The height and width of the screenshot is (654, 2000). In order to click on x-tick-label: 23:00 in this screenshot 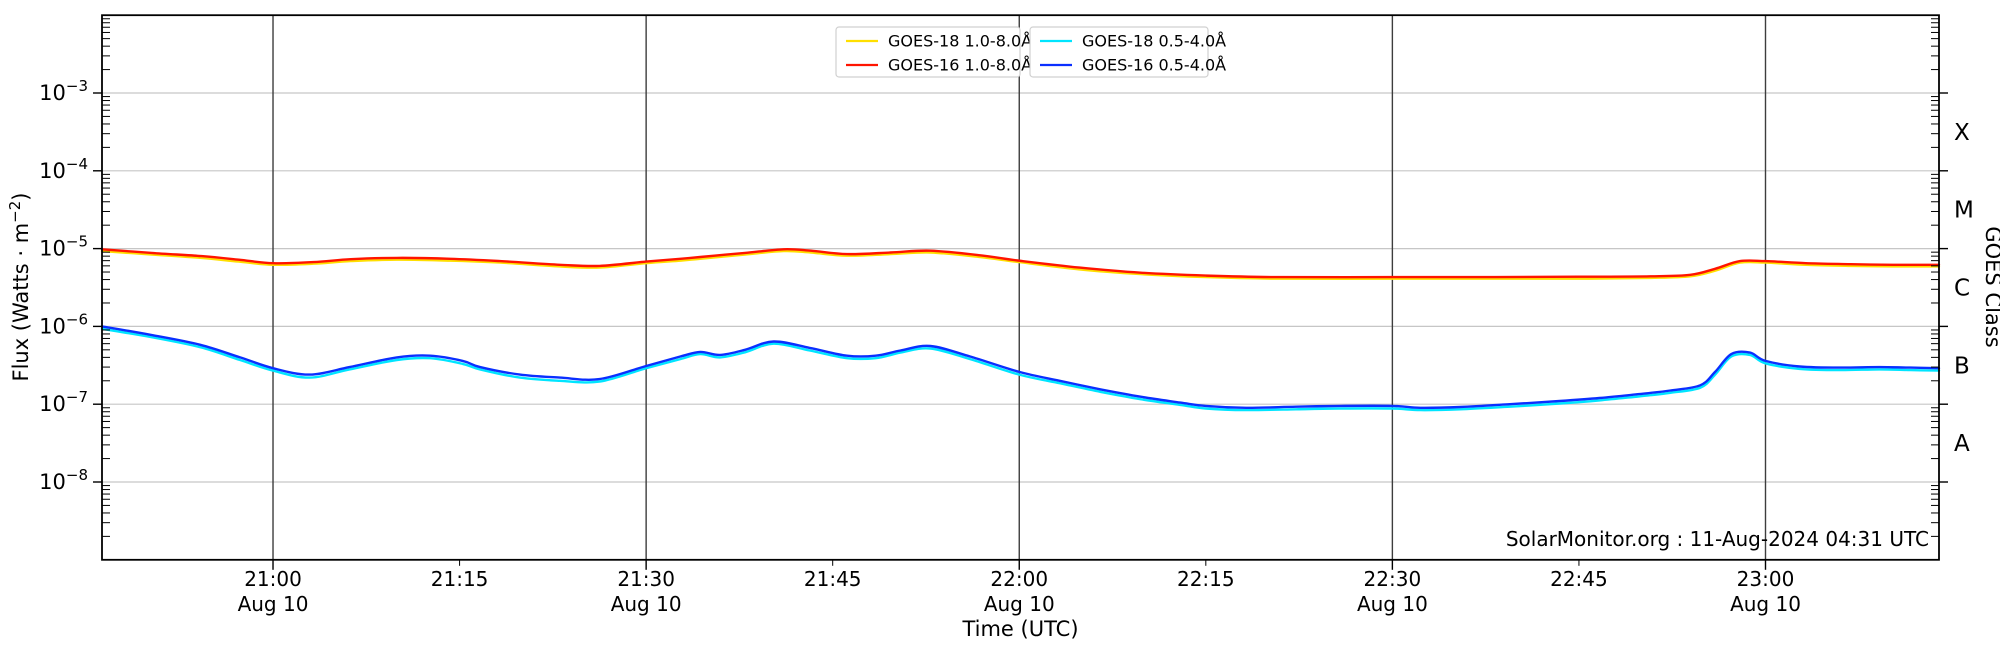, I will do `click(1766, 579)`.